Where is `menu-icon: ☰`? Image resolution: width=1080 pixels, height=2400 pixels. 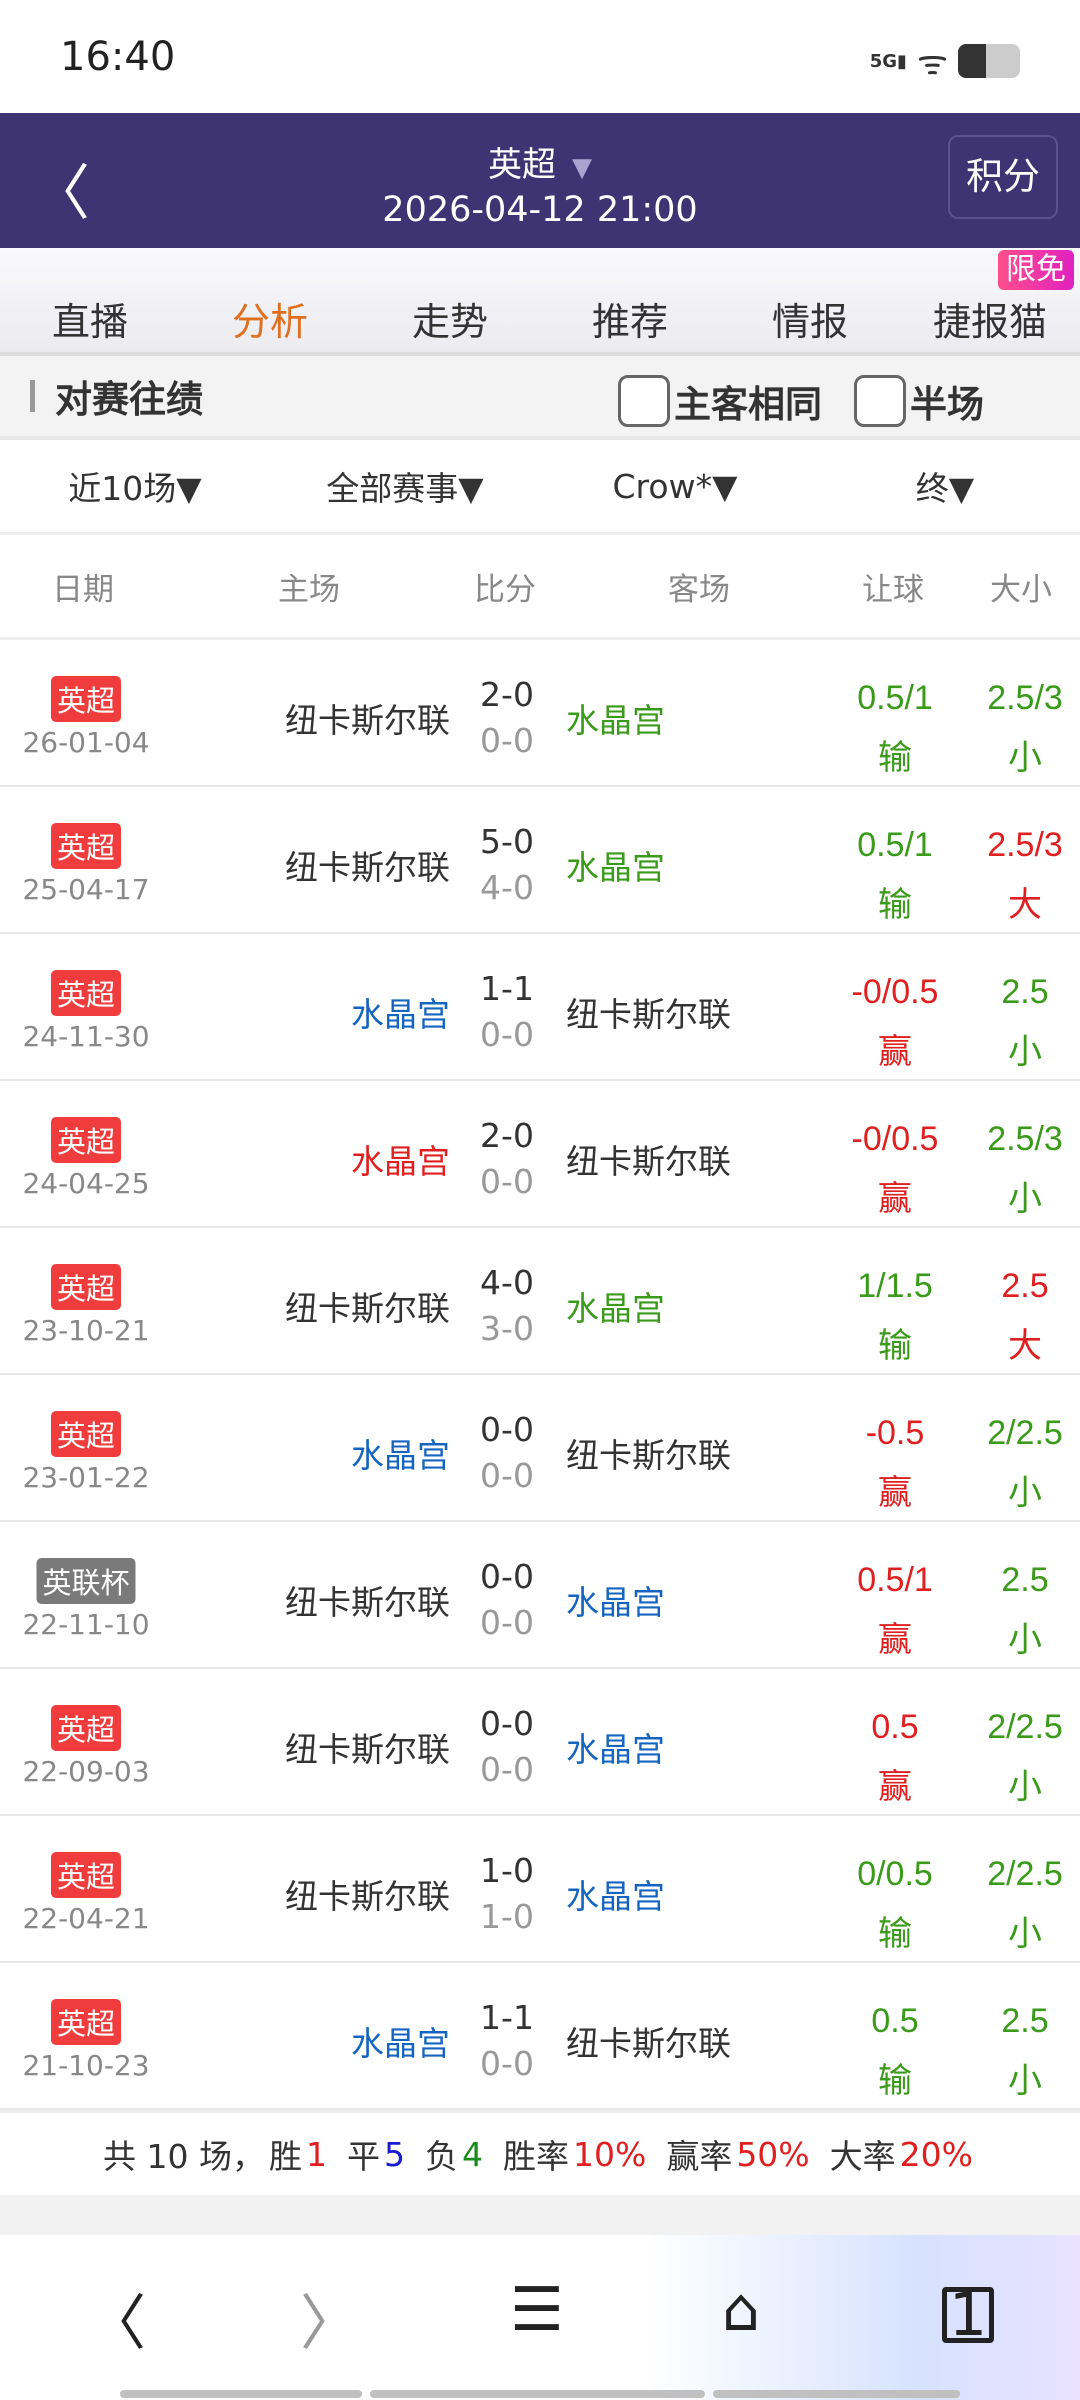 menu-icon: ☰ is located at coordinates (537, 2310).